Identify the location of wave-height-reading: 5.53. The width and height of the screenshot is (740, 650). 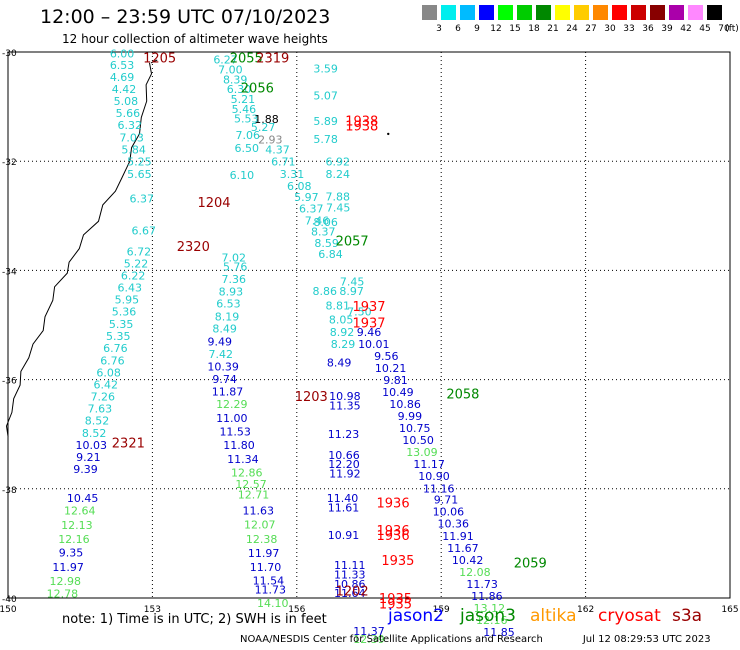
(246, 119).